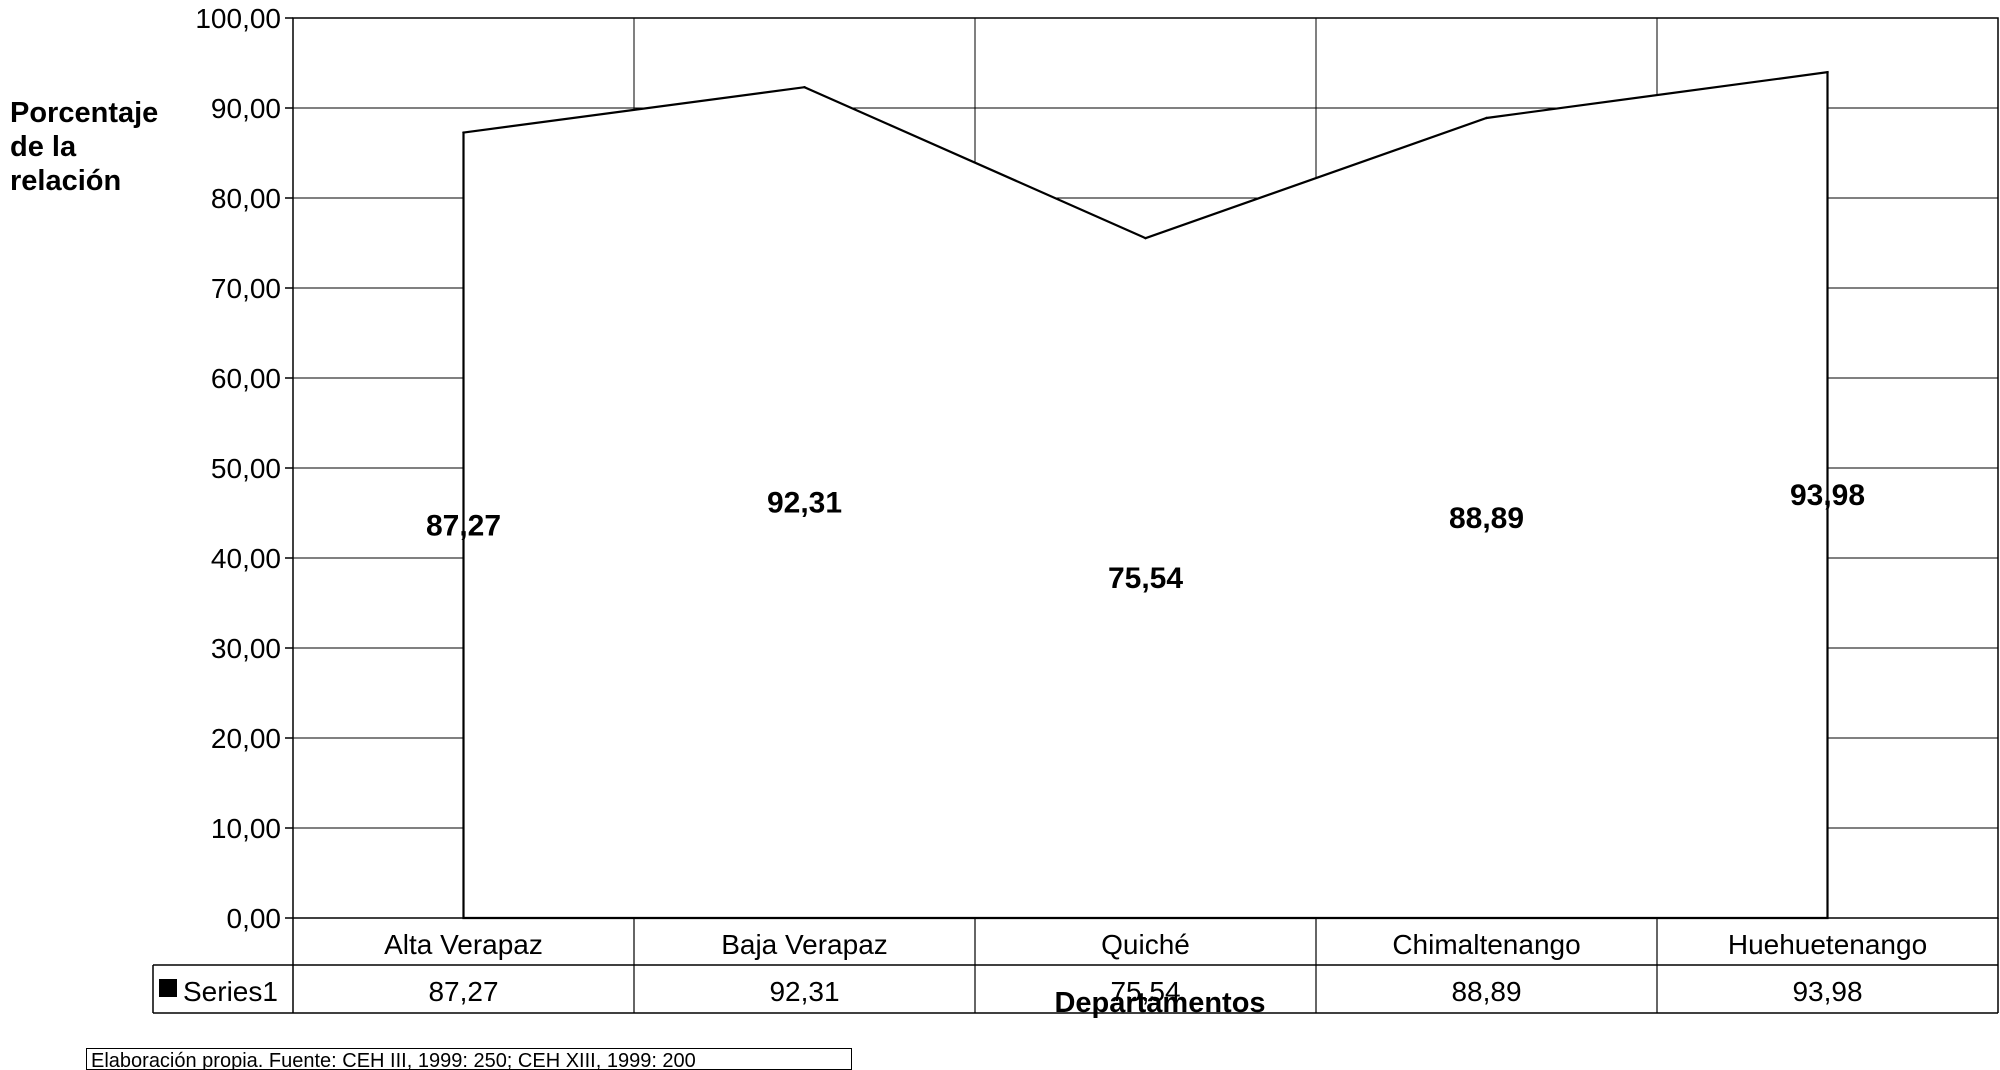 Image resolution: width=2000 pixels, height=1070 pixels. I want to click on y-tick-label-3: 30,00, so click(246, 648).